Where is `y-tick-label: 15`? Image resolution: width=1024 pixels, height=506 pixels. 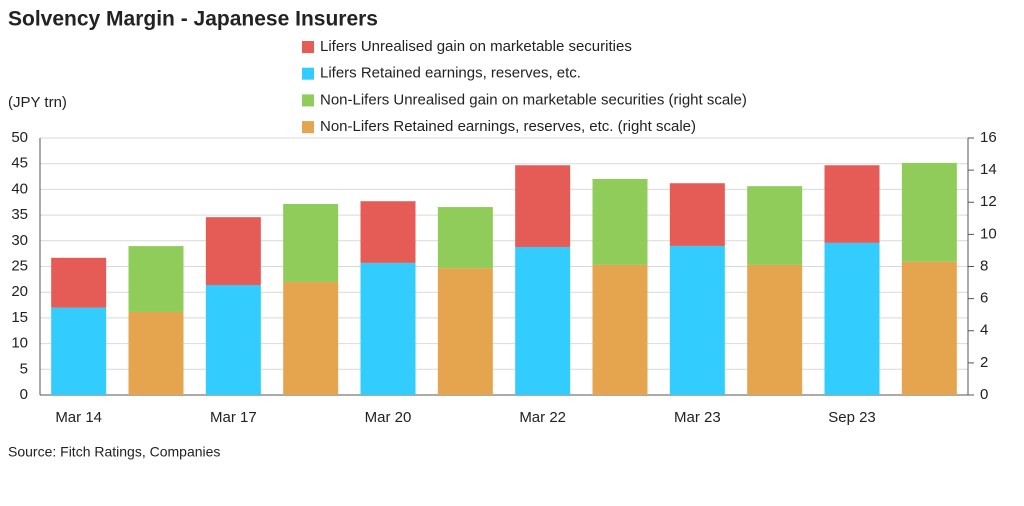
y-tick-label: 15 is located at coordinates (19, 317).